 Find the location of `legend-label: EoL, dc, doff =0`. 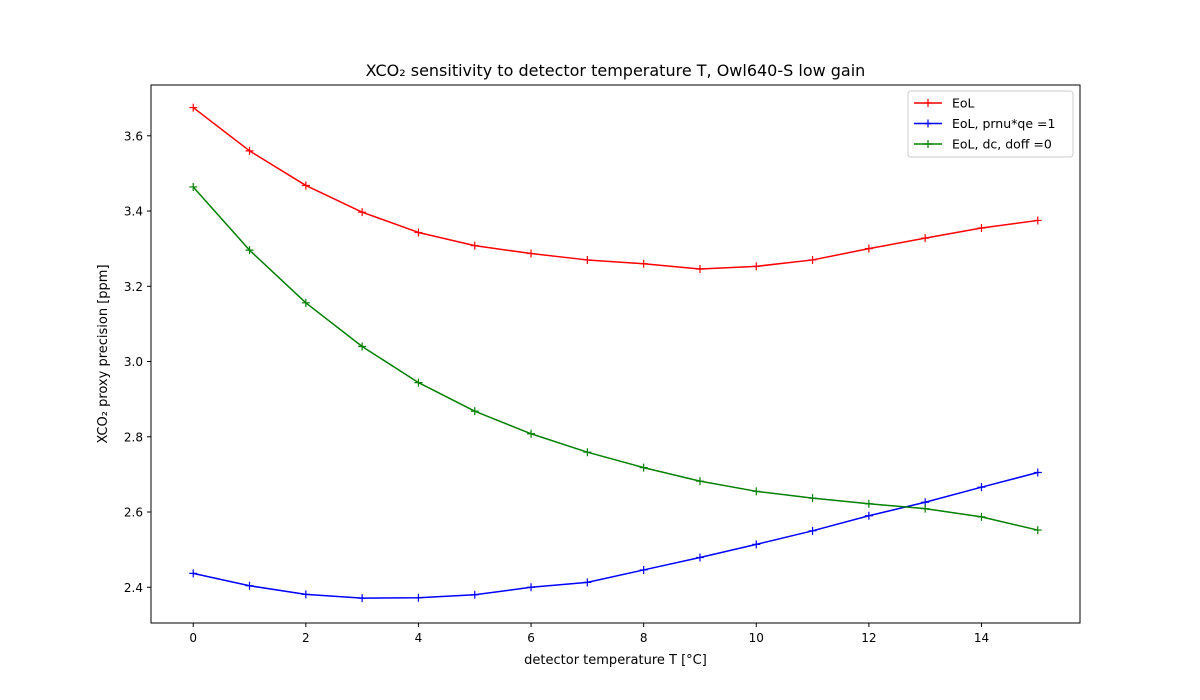

legend-label: EoL, dc, doff =0 is located at coordinates (1002, 144).